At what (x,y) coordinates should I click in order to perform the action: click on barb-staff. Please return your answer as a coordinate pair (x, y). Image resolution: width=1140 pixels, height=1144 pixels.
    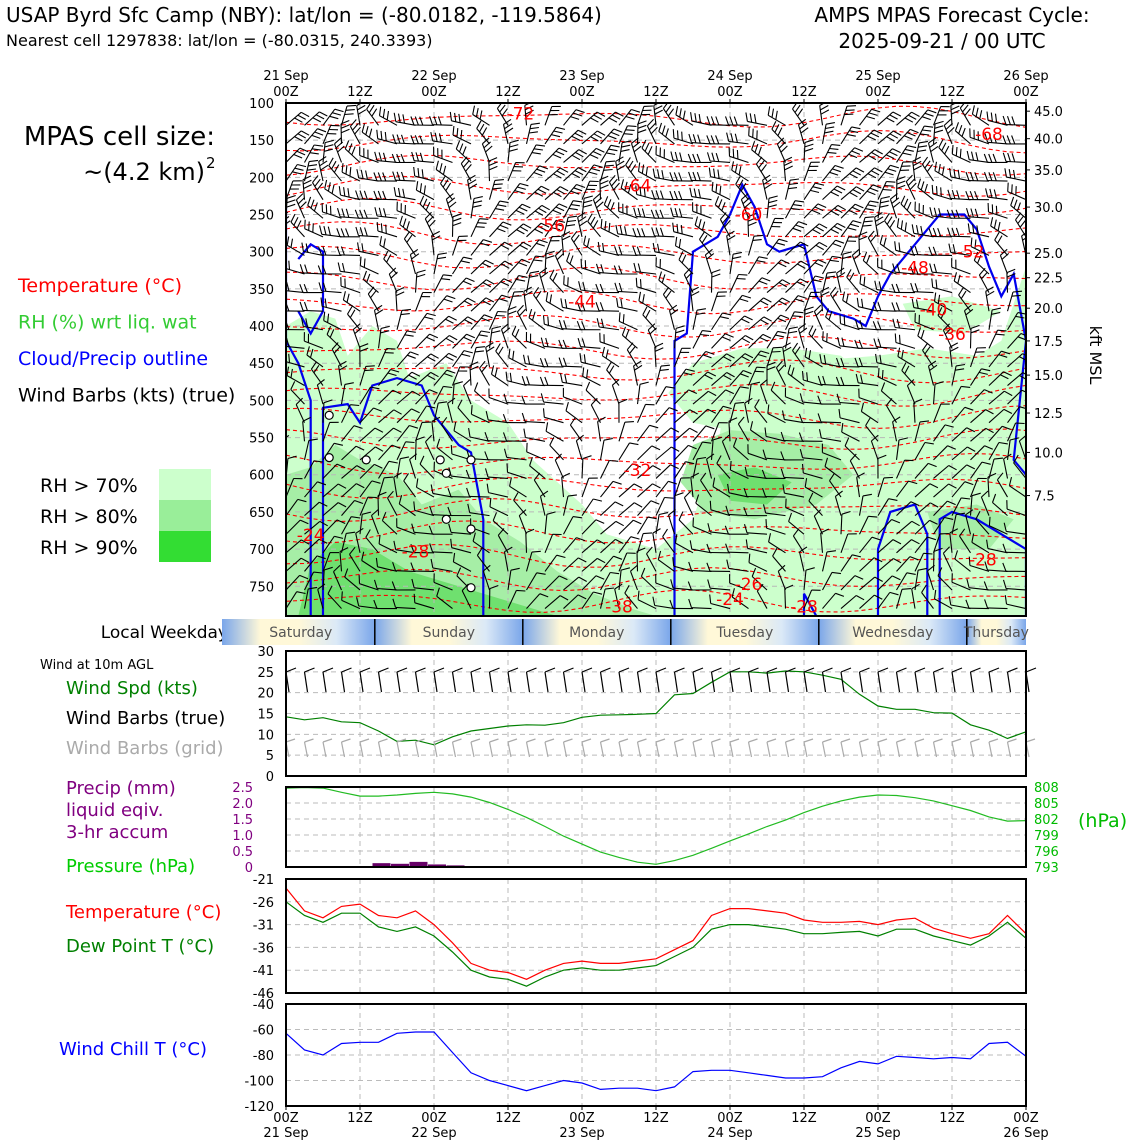
    Looking at the image, I should click on (861, 749).